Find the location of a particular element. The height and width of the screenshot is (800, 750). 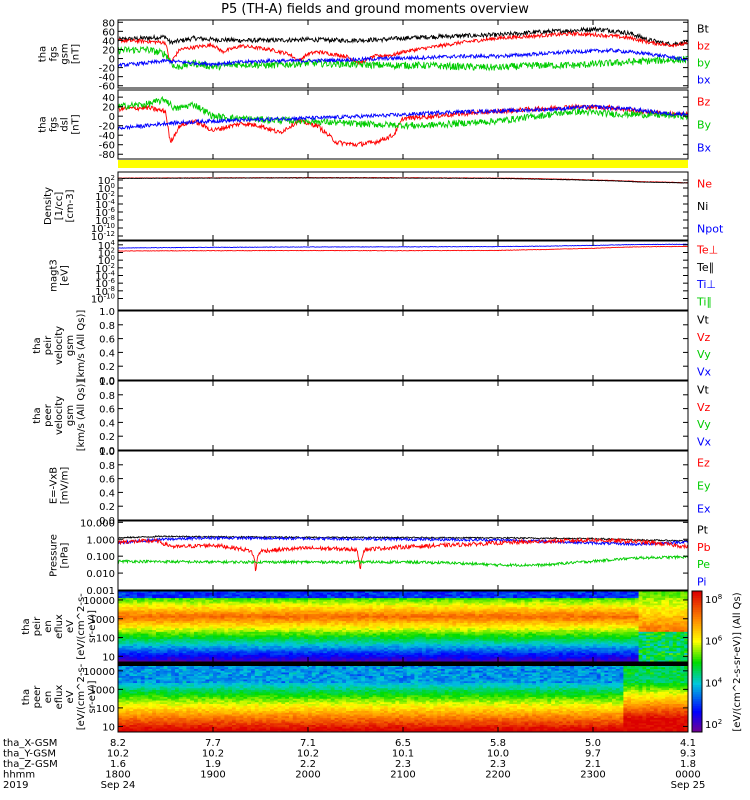

y-axis-label: gsm is located at coordinates (70, 345).